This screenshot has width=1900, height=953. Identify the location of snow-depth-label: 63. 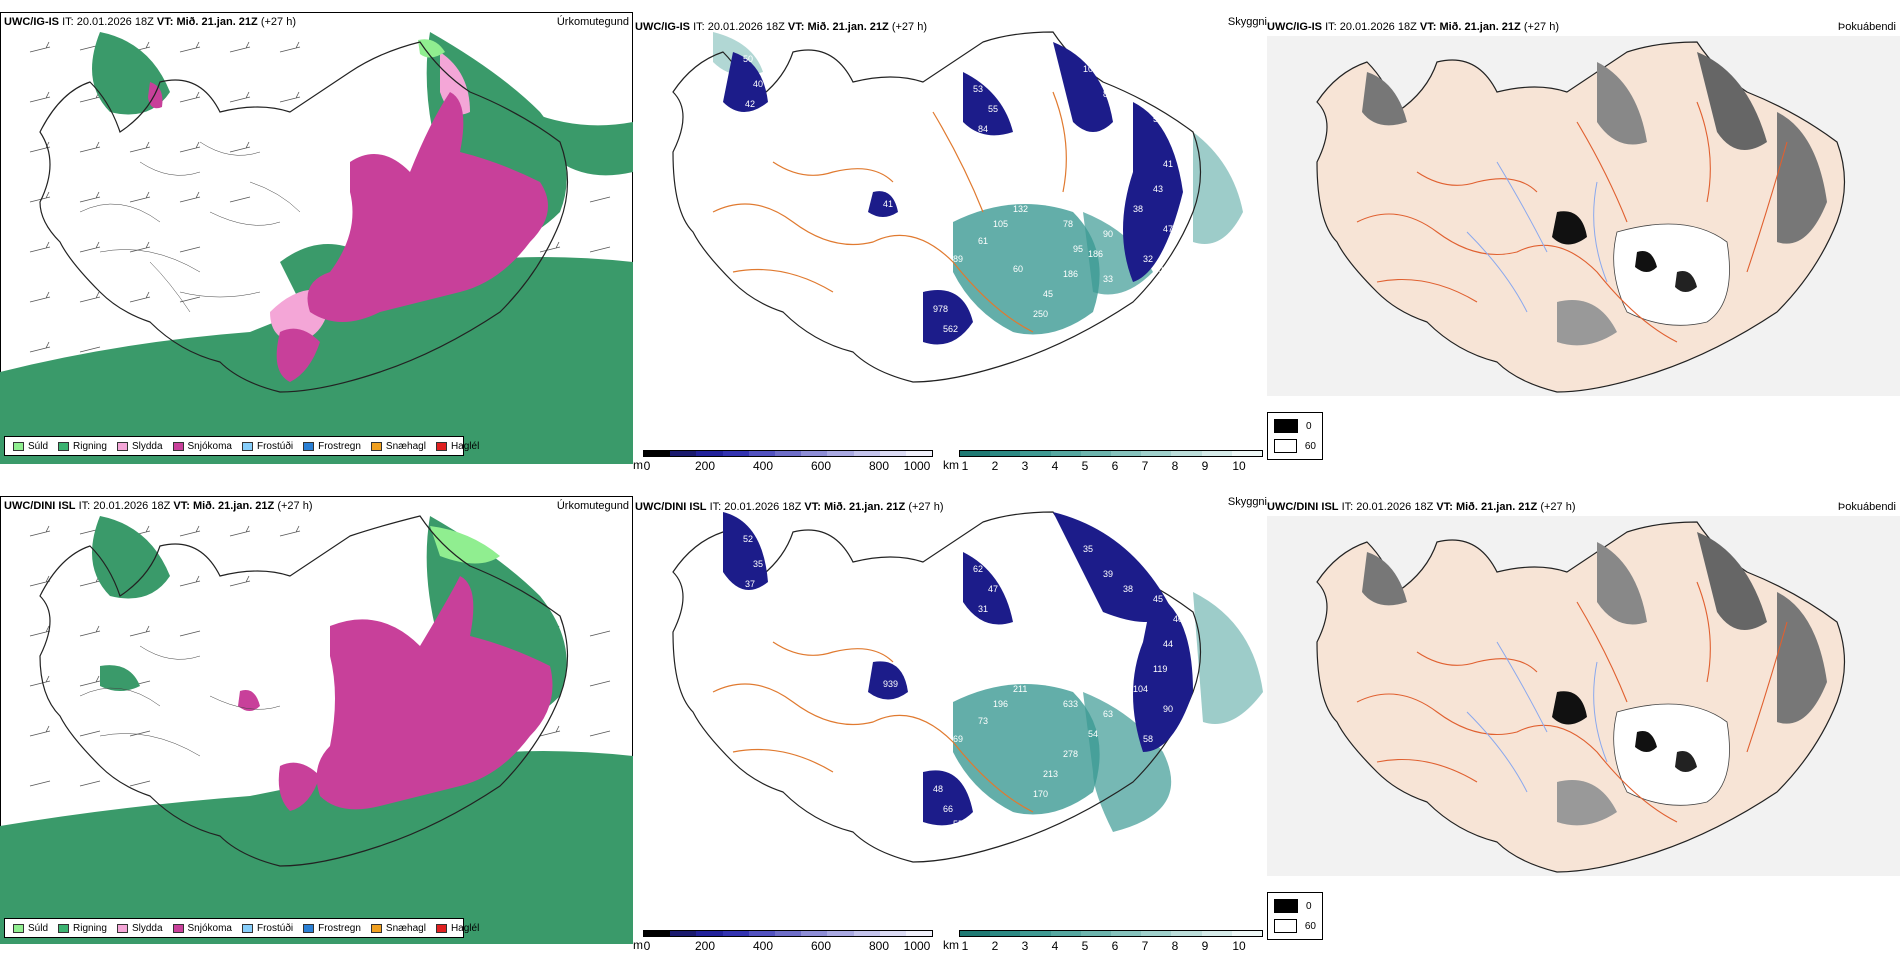
(1108, 714).